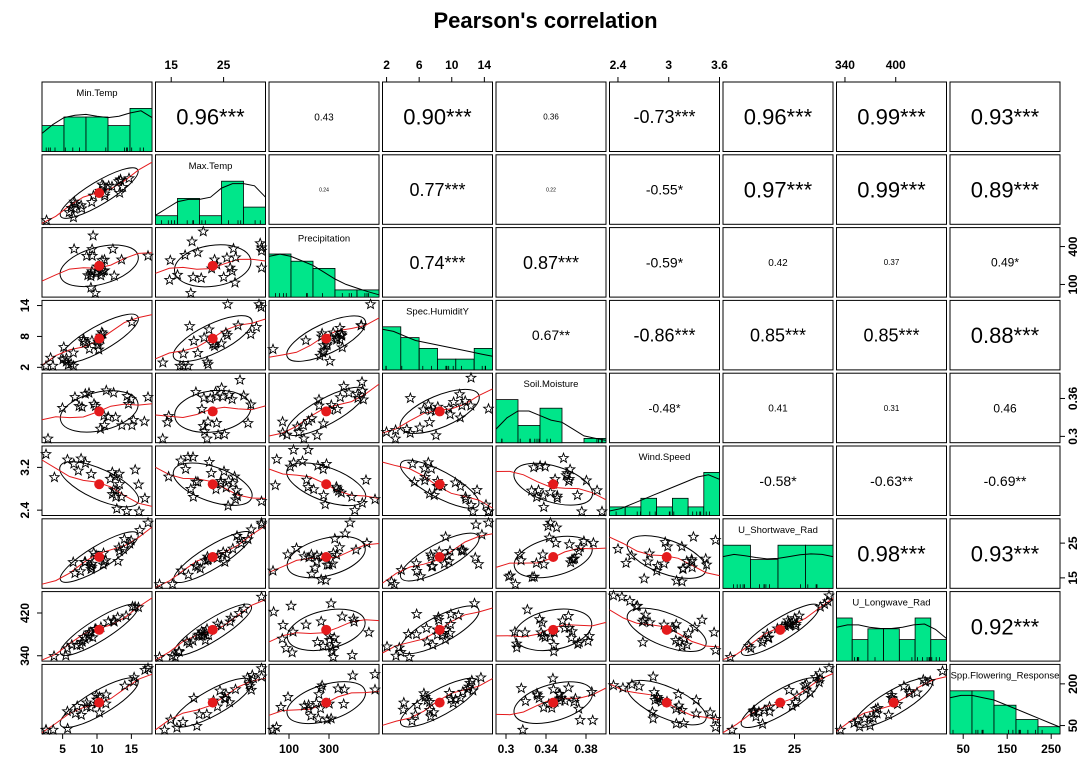 The image size is (1091, 765). What do you see at coordinates (1070, 415) in the screenshot?
I see `axis-right-4: 0.3 0.36` at bounding box center [1070, 415].